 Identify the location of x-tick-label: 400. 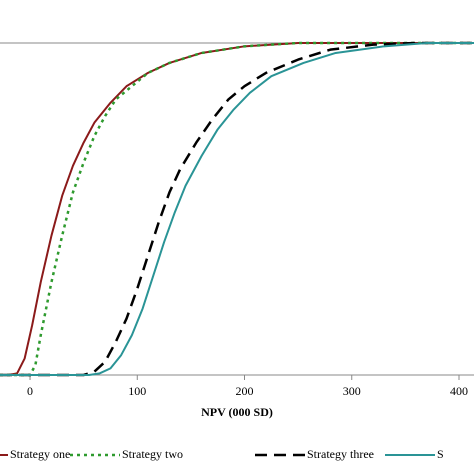
(459, 391).